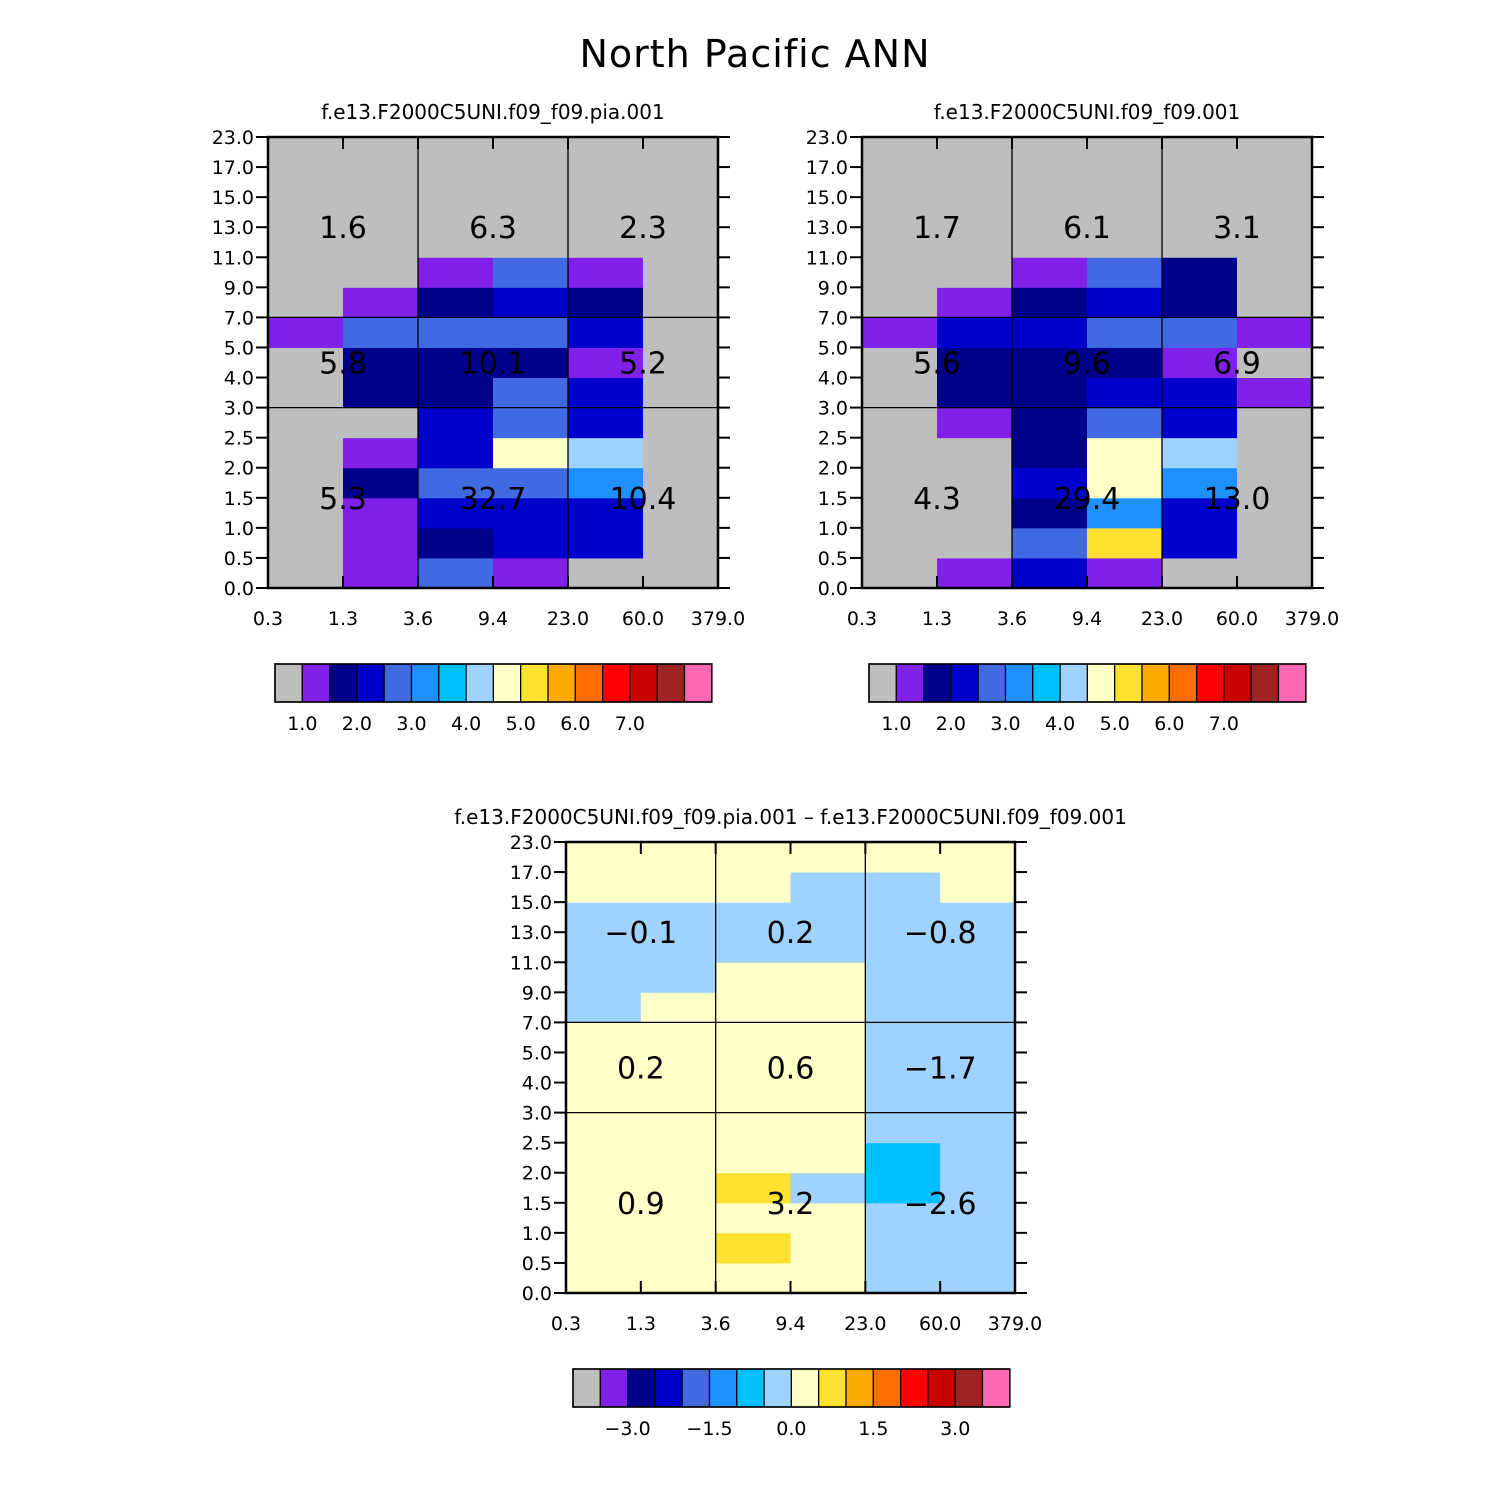  Describe the element at coordinates (1087, 619) in the screenshot. I see `x-tick-label: 9.4` at that location.